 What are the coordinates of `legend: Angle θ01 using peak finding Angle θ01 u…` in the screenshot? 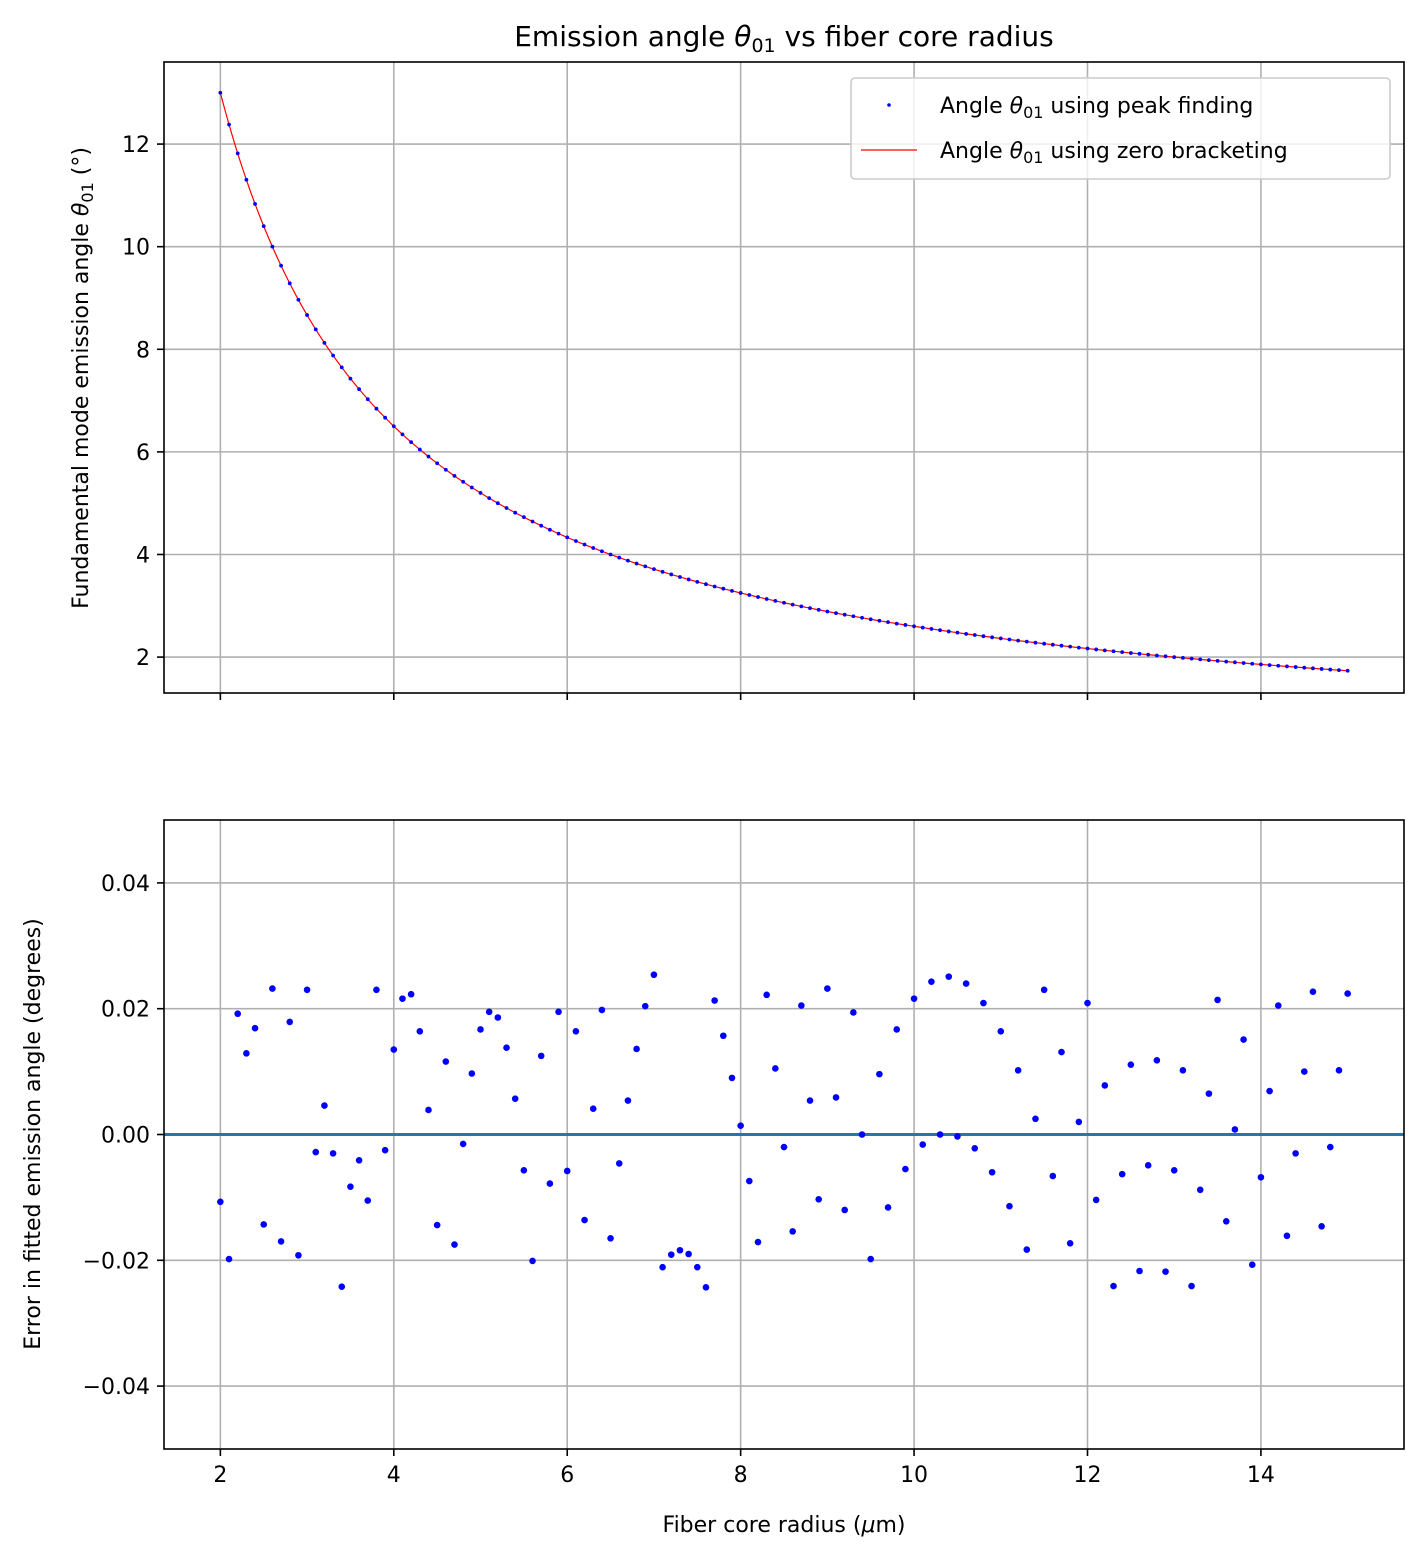 It's located at (1120, 128).